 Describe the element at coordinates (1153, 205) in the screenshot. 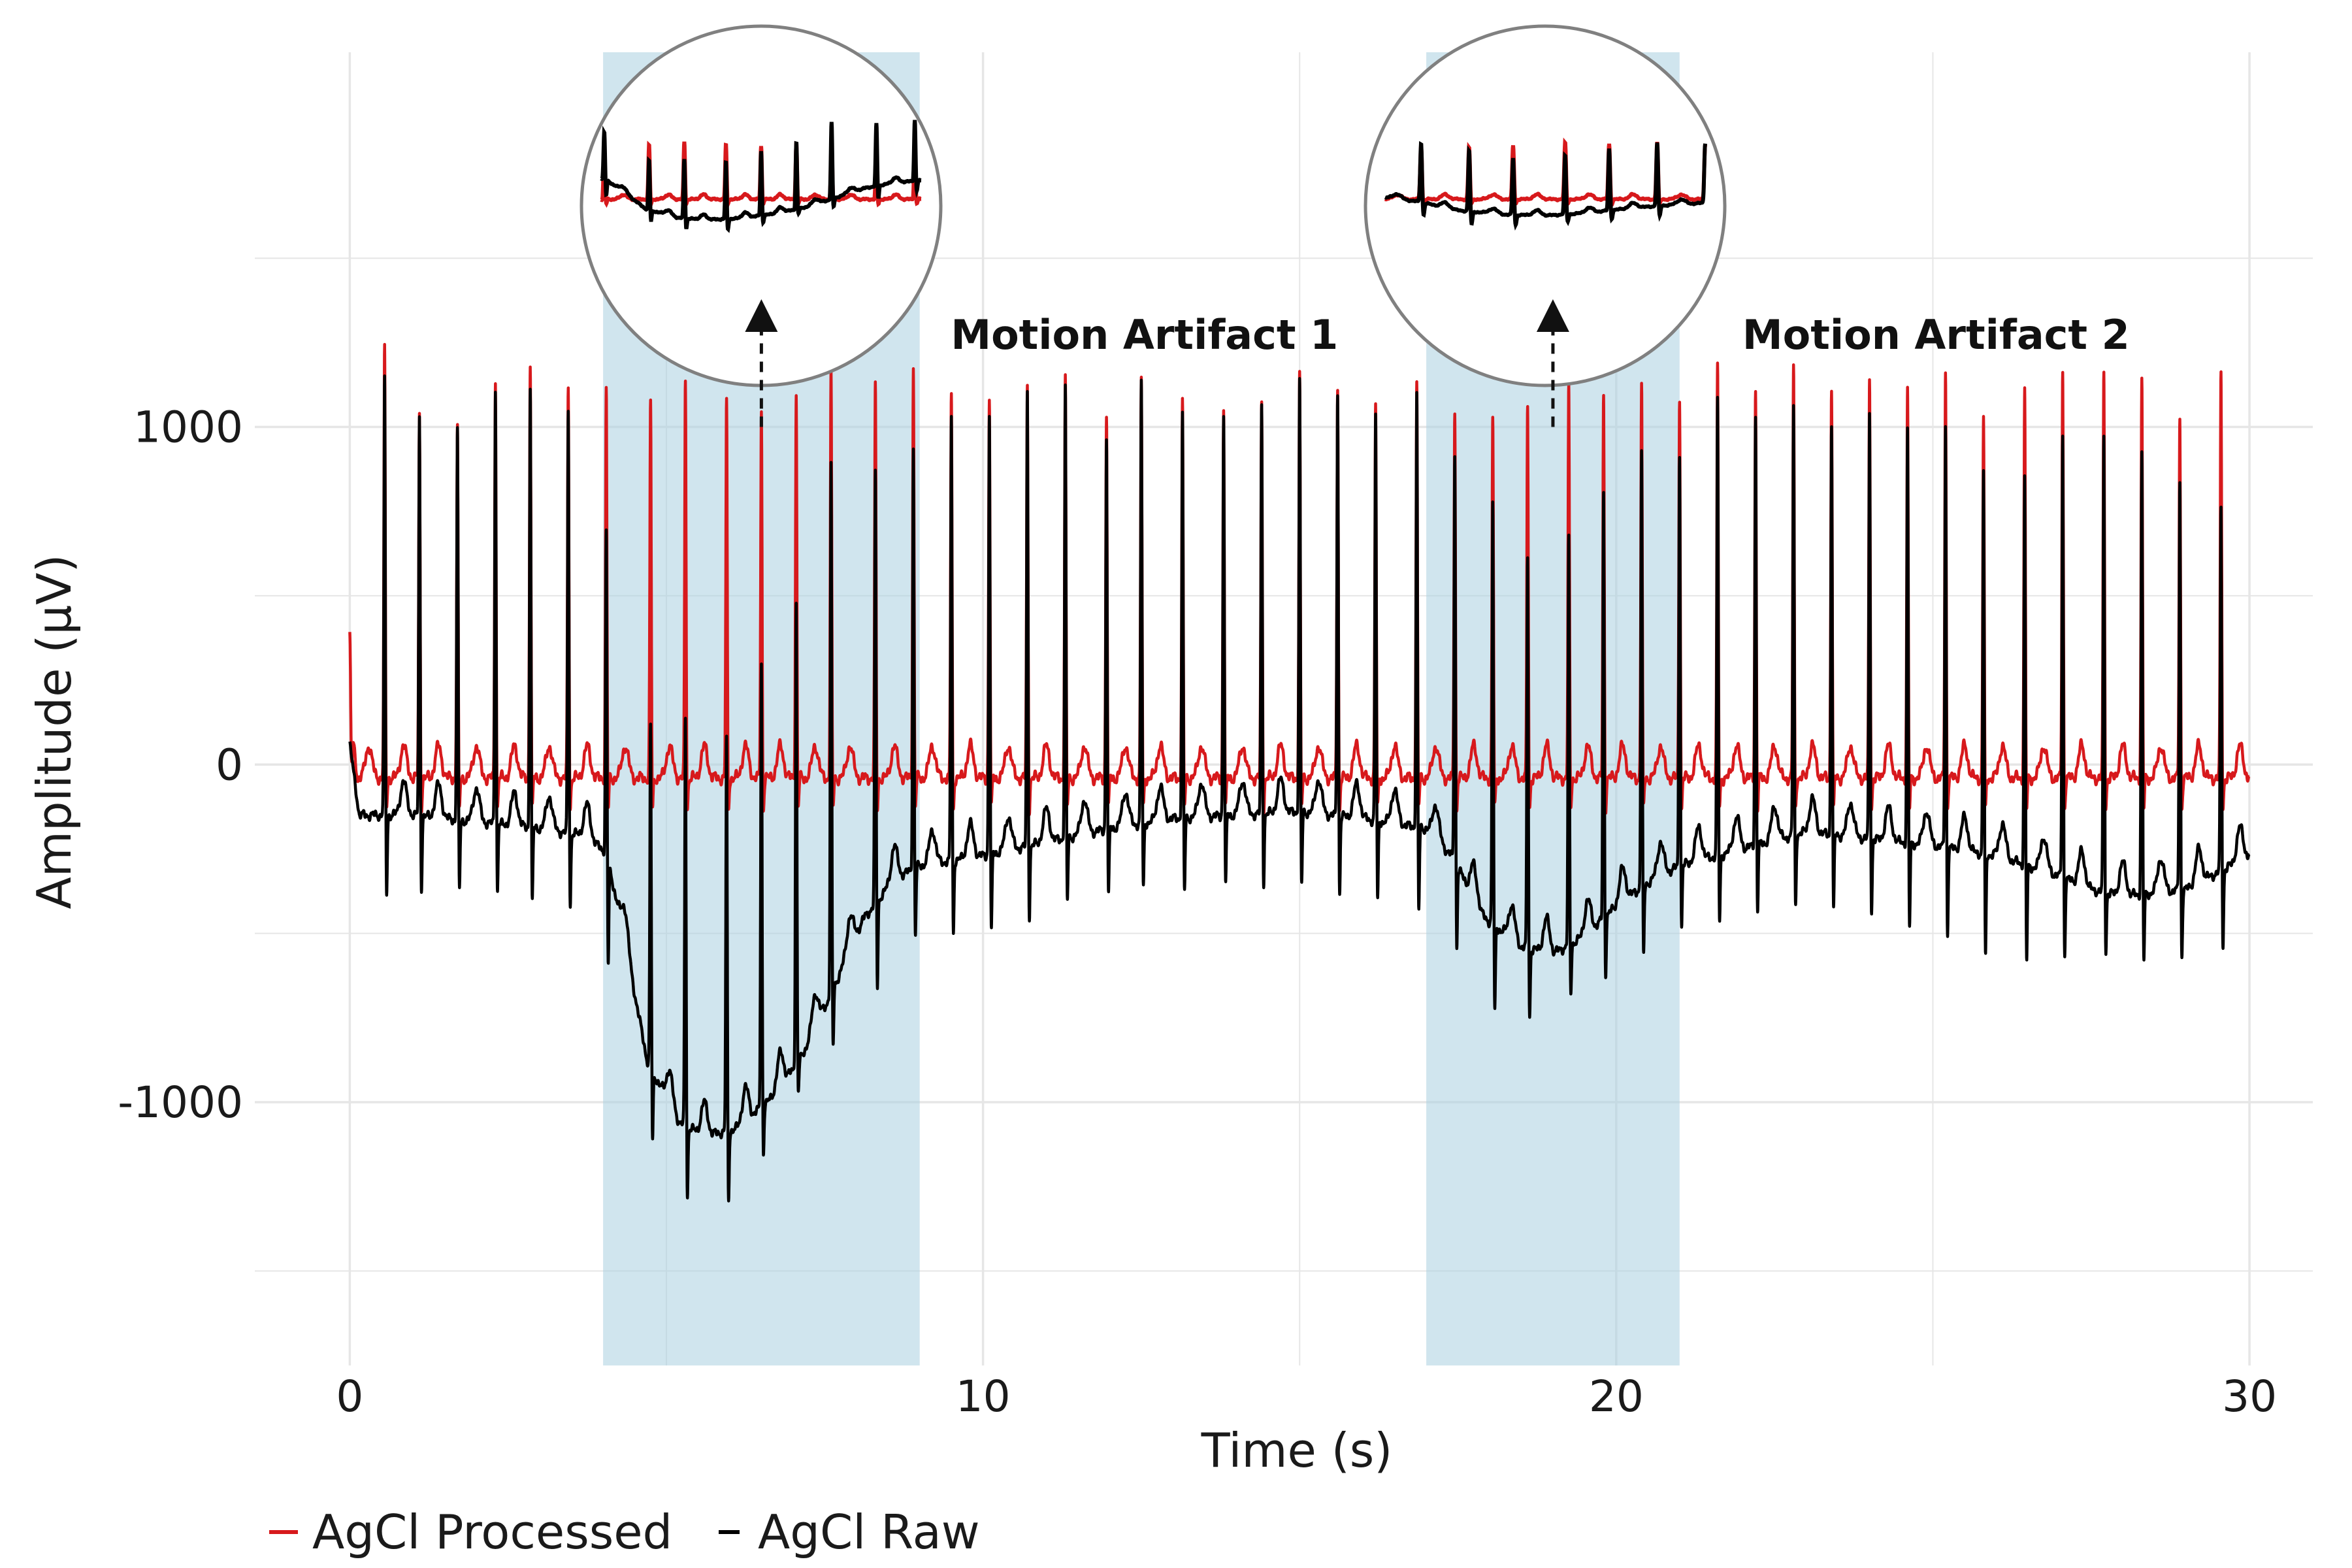

I see `zoom-lenses` at that location.